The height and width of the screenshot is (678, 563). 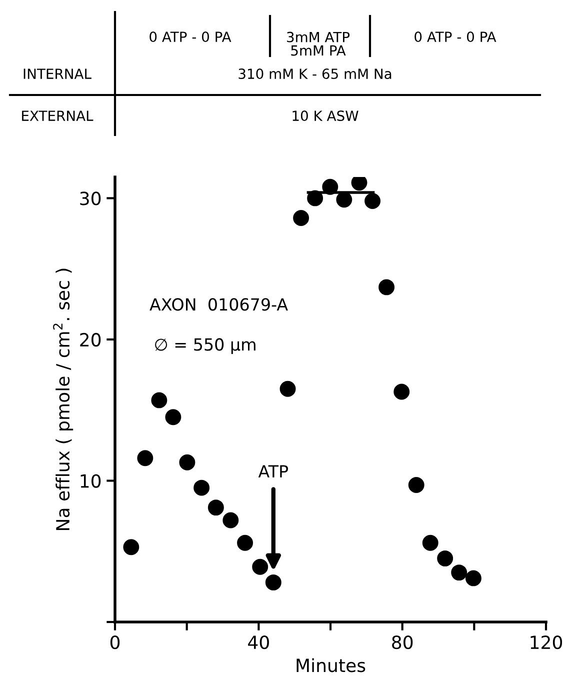 What do you see at coordinates (318, 44) in the screenshot?
I see `text: 3mM ATP 5mM PA` at bounding box center [318, 44].